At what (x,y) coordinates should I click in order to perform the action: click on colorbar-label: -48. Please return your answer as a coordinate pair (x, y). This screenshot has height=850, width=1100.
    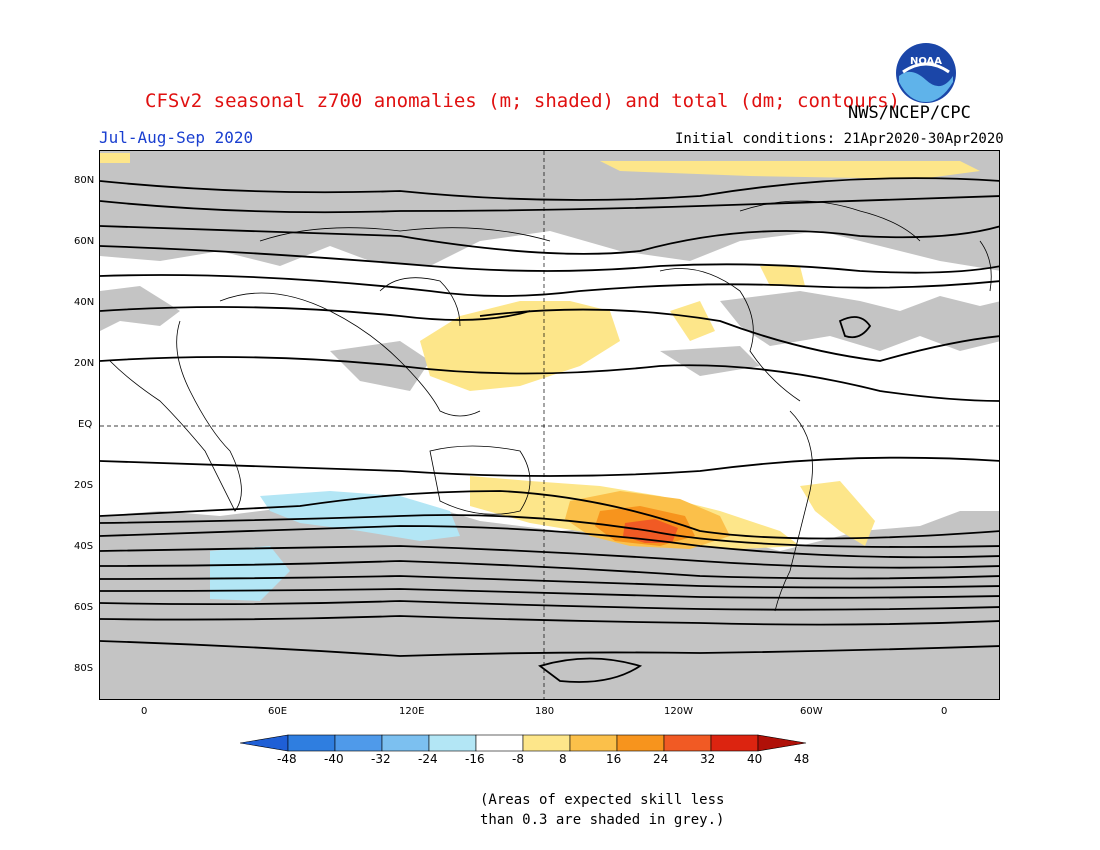
    Looking at the image, I should click on (287, 759).